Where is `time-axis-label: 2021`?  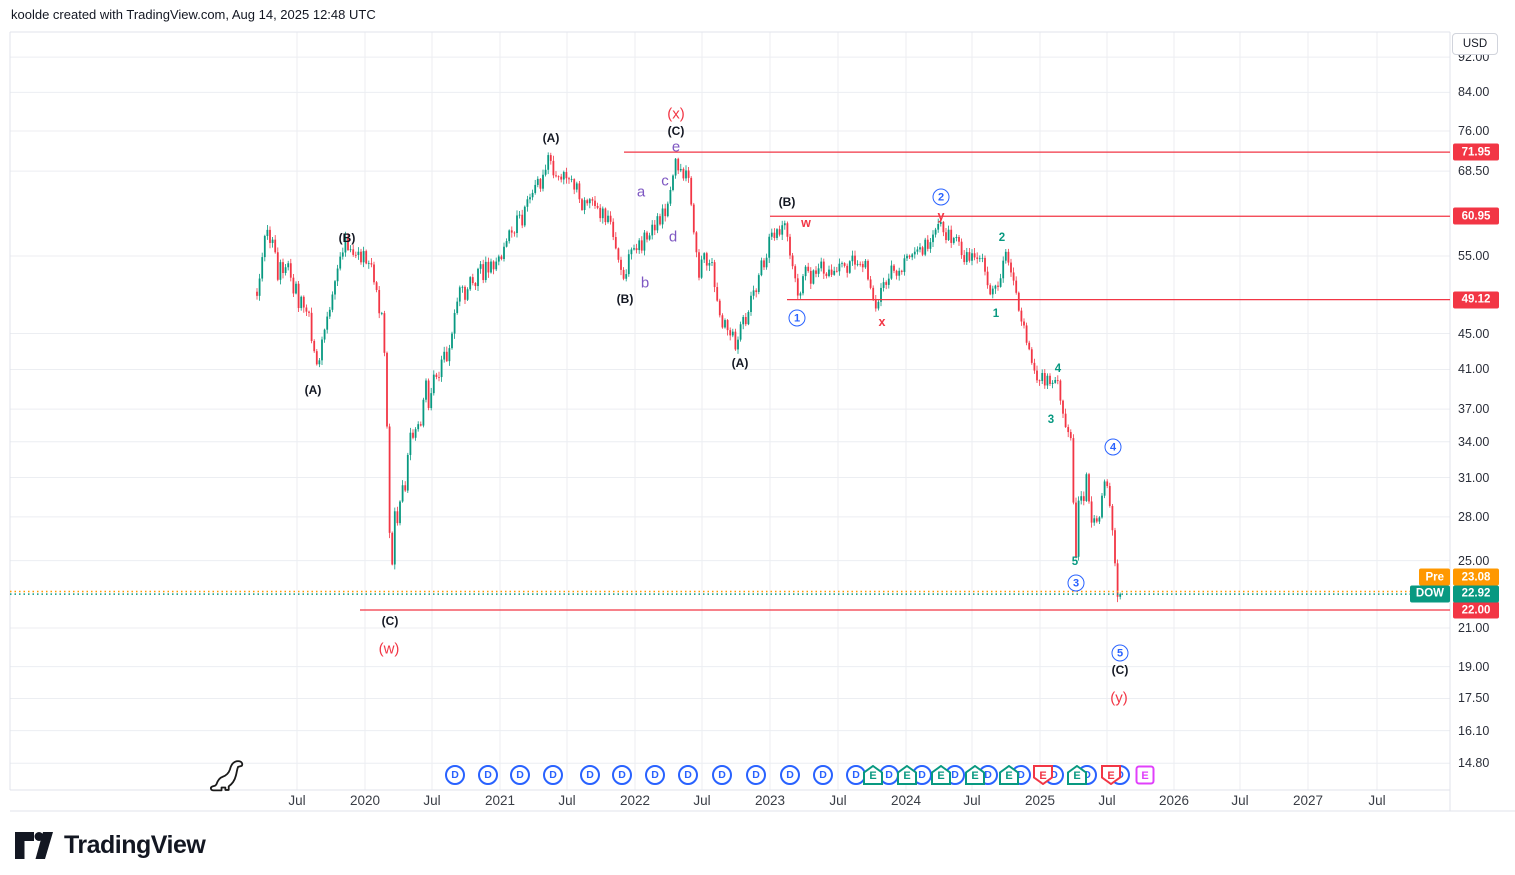 time-axis-label: 2021 is located at coordinates (500, 800).